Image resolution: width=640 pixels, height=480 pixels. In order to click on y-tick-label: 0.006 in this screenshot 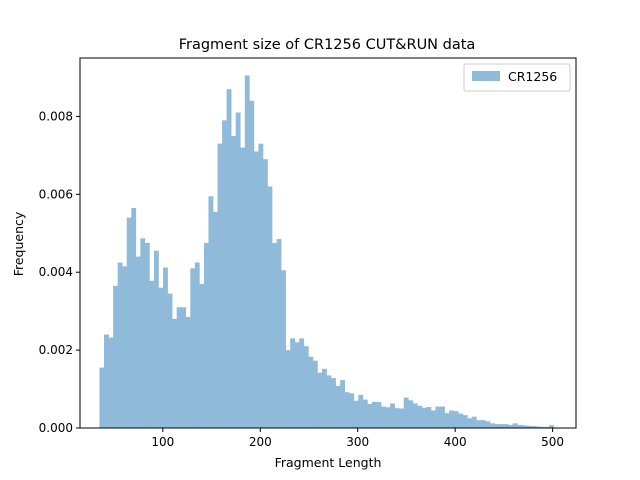, I will do `click(56, 194)`.